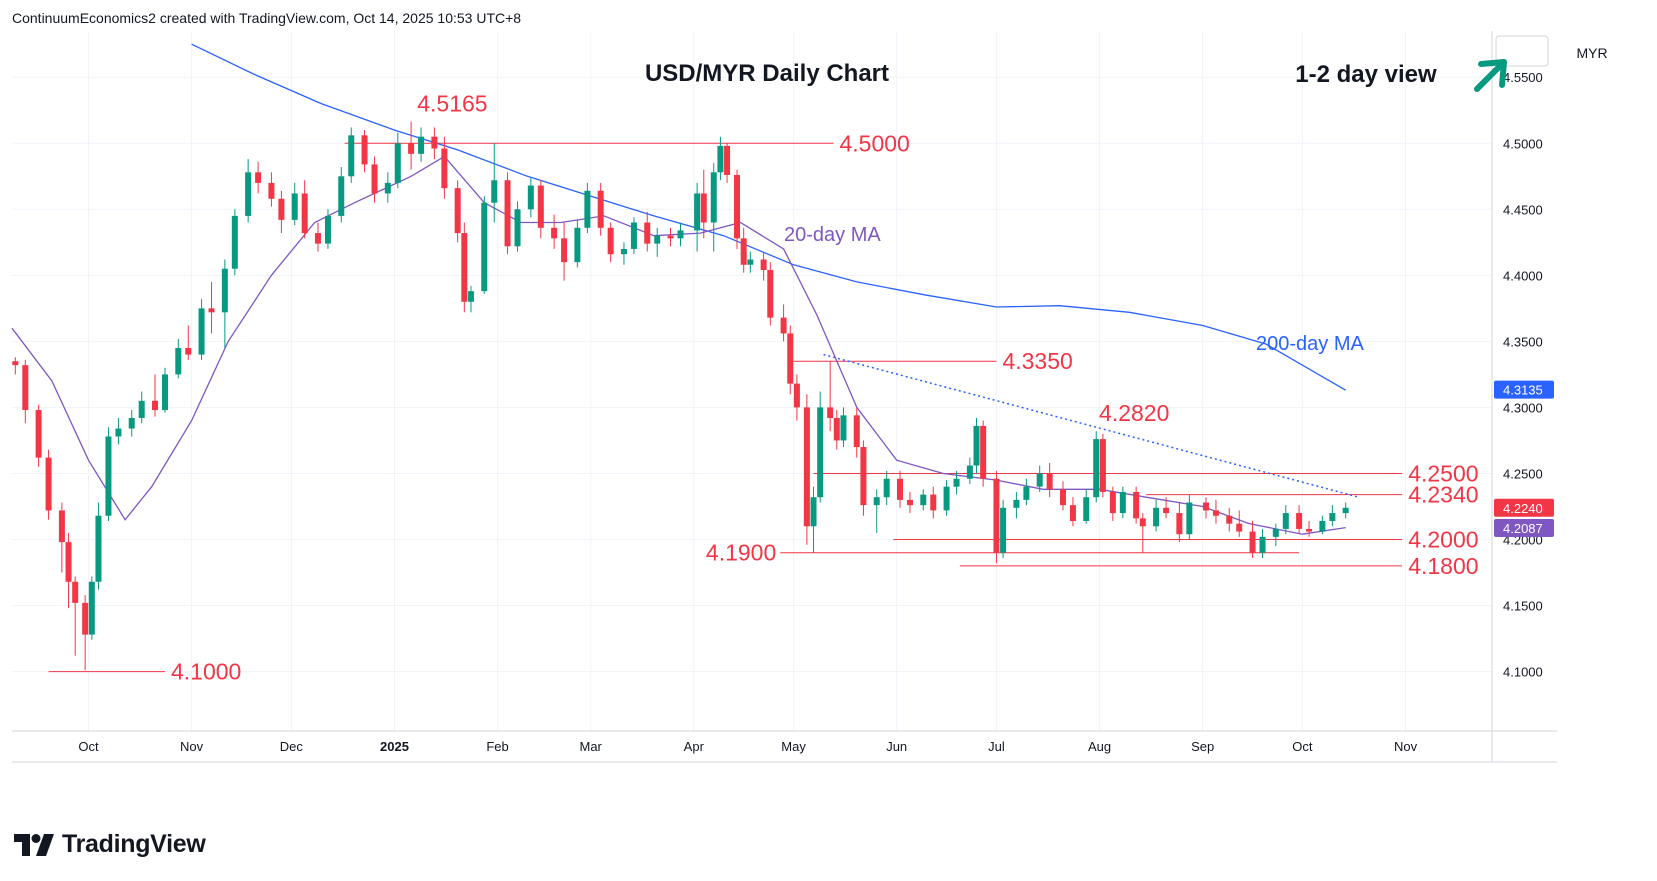 Image resolution: width=1657 pixels, height=881 pixels. I want to click on x-tick-label: May, so click(793, 746).